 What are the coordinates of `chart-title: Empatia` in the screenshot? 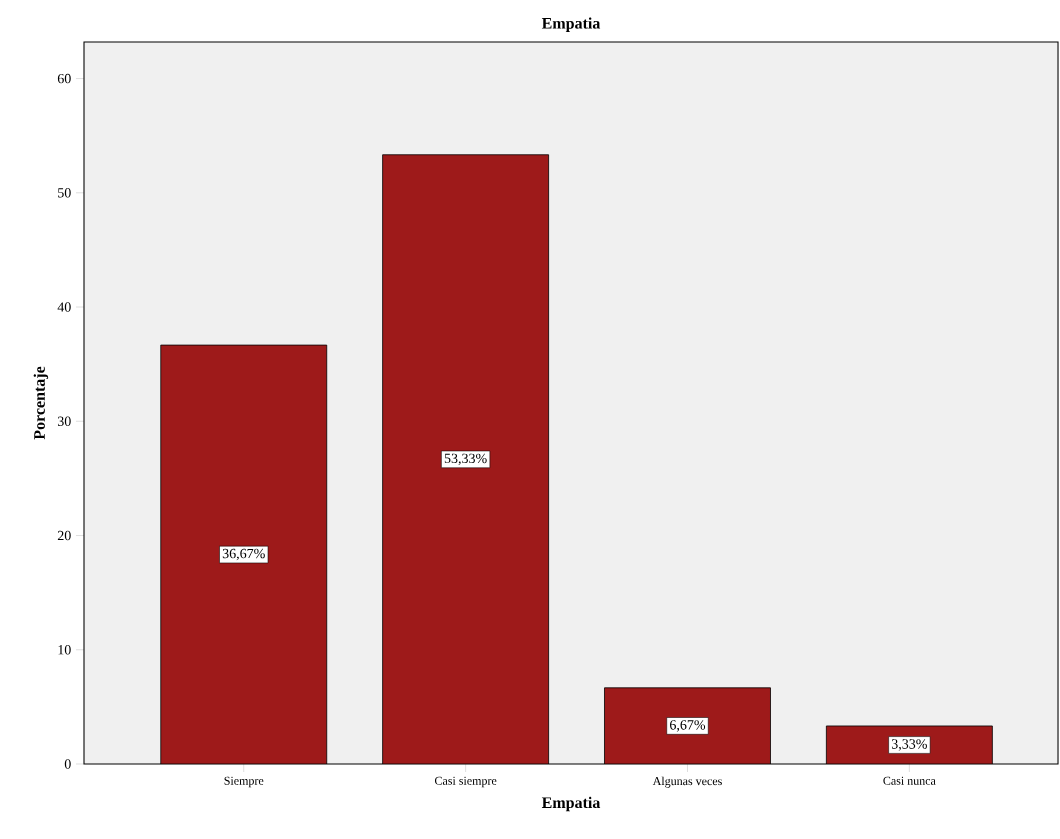 It's located at (571, 24).